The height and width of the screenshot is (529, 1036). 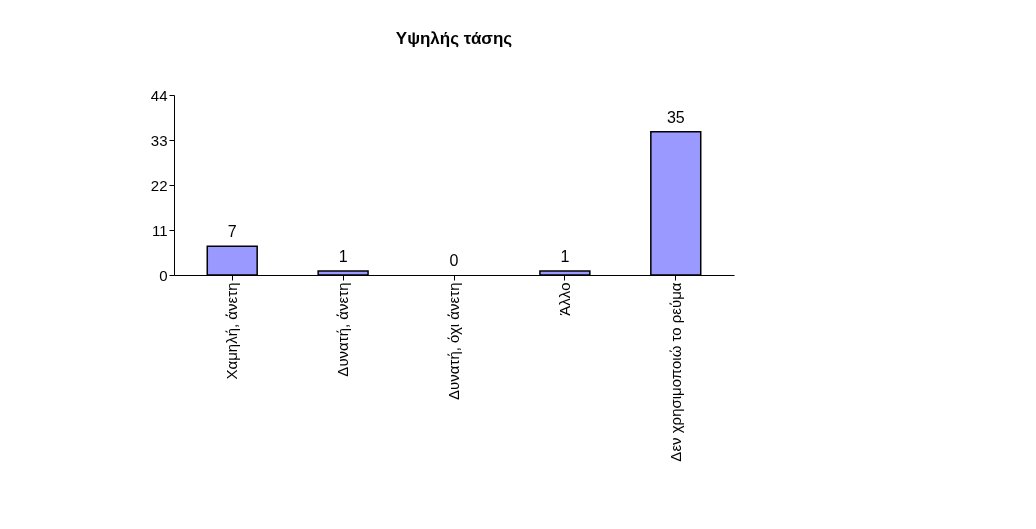 What do you see at coordinates (454, 260) in the screenshot?
I see `data-label: 0` at bounding box center [454, 260].